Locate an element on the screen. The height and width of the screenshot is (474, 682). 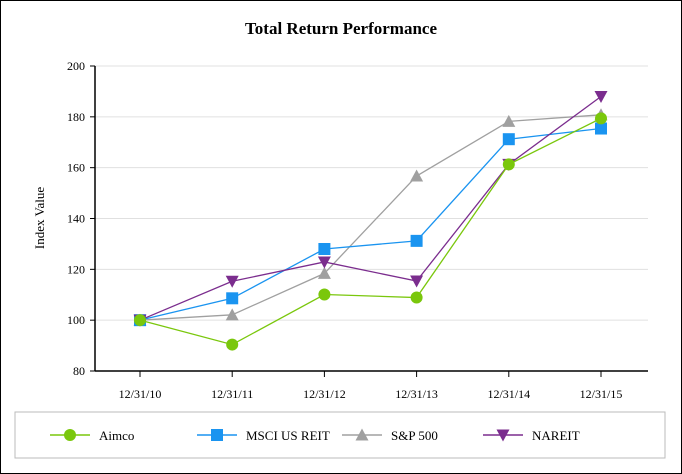
y-tick-label: 160 is located at coordinates (76, 168).